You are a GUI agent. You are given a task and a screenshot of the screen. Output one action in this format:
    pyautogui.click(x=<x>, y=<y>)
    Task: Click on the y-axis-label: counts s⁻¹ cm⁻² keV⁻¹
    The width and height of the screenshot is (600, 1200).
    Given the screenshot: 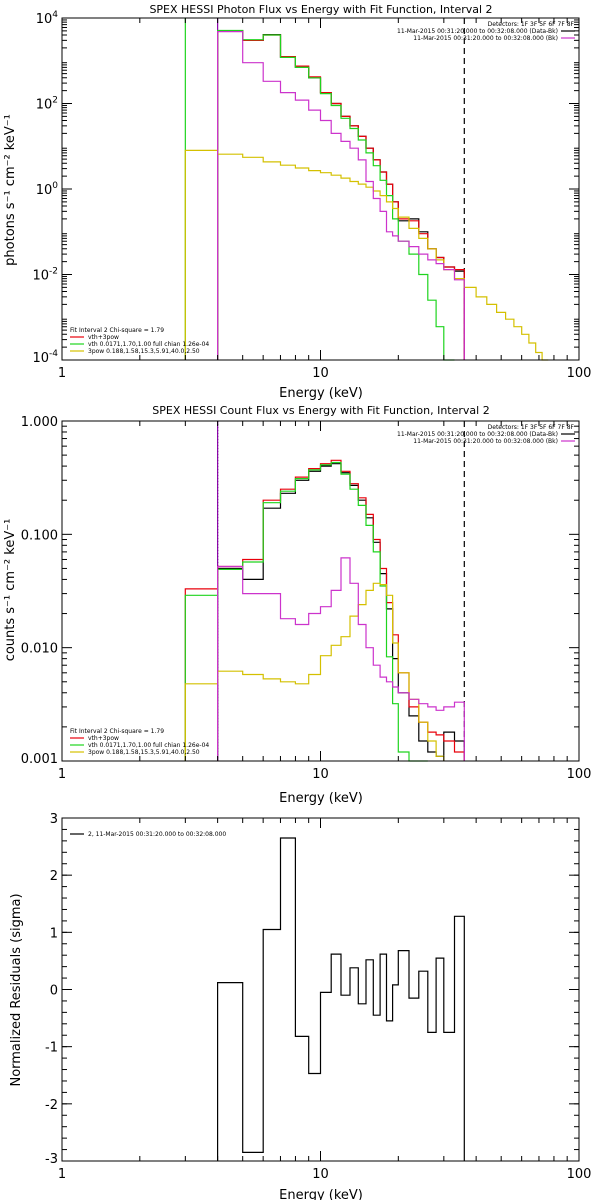 What is the action you would take?
    pyautogui.click(x=10, y=590)
    